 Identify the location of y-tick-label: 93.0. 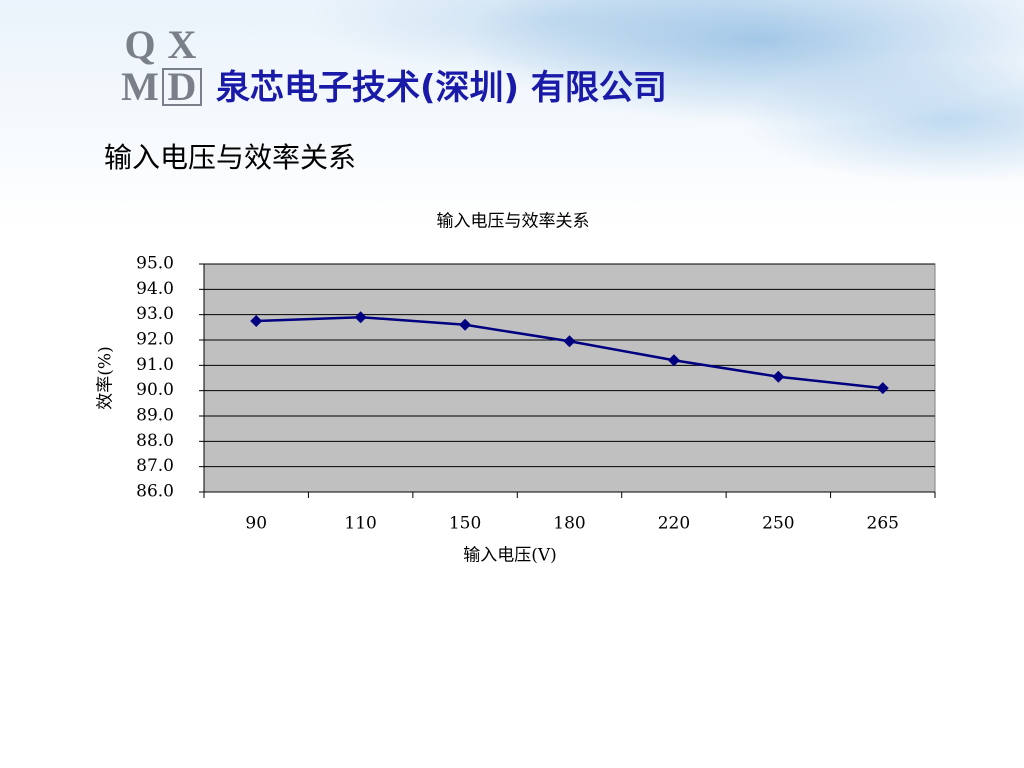
(155, 314).